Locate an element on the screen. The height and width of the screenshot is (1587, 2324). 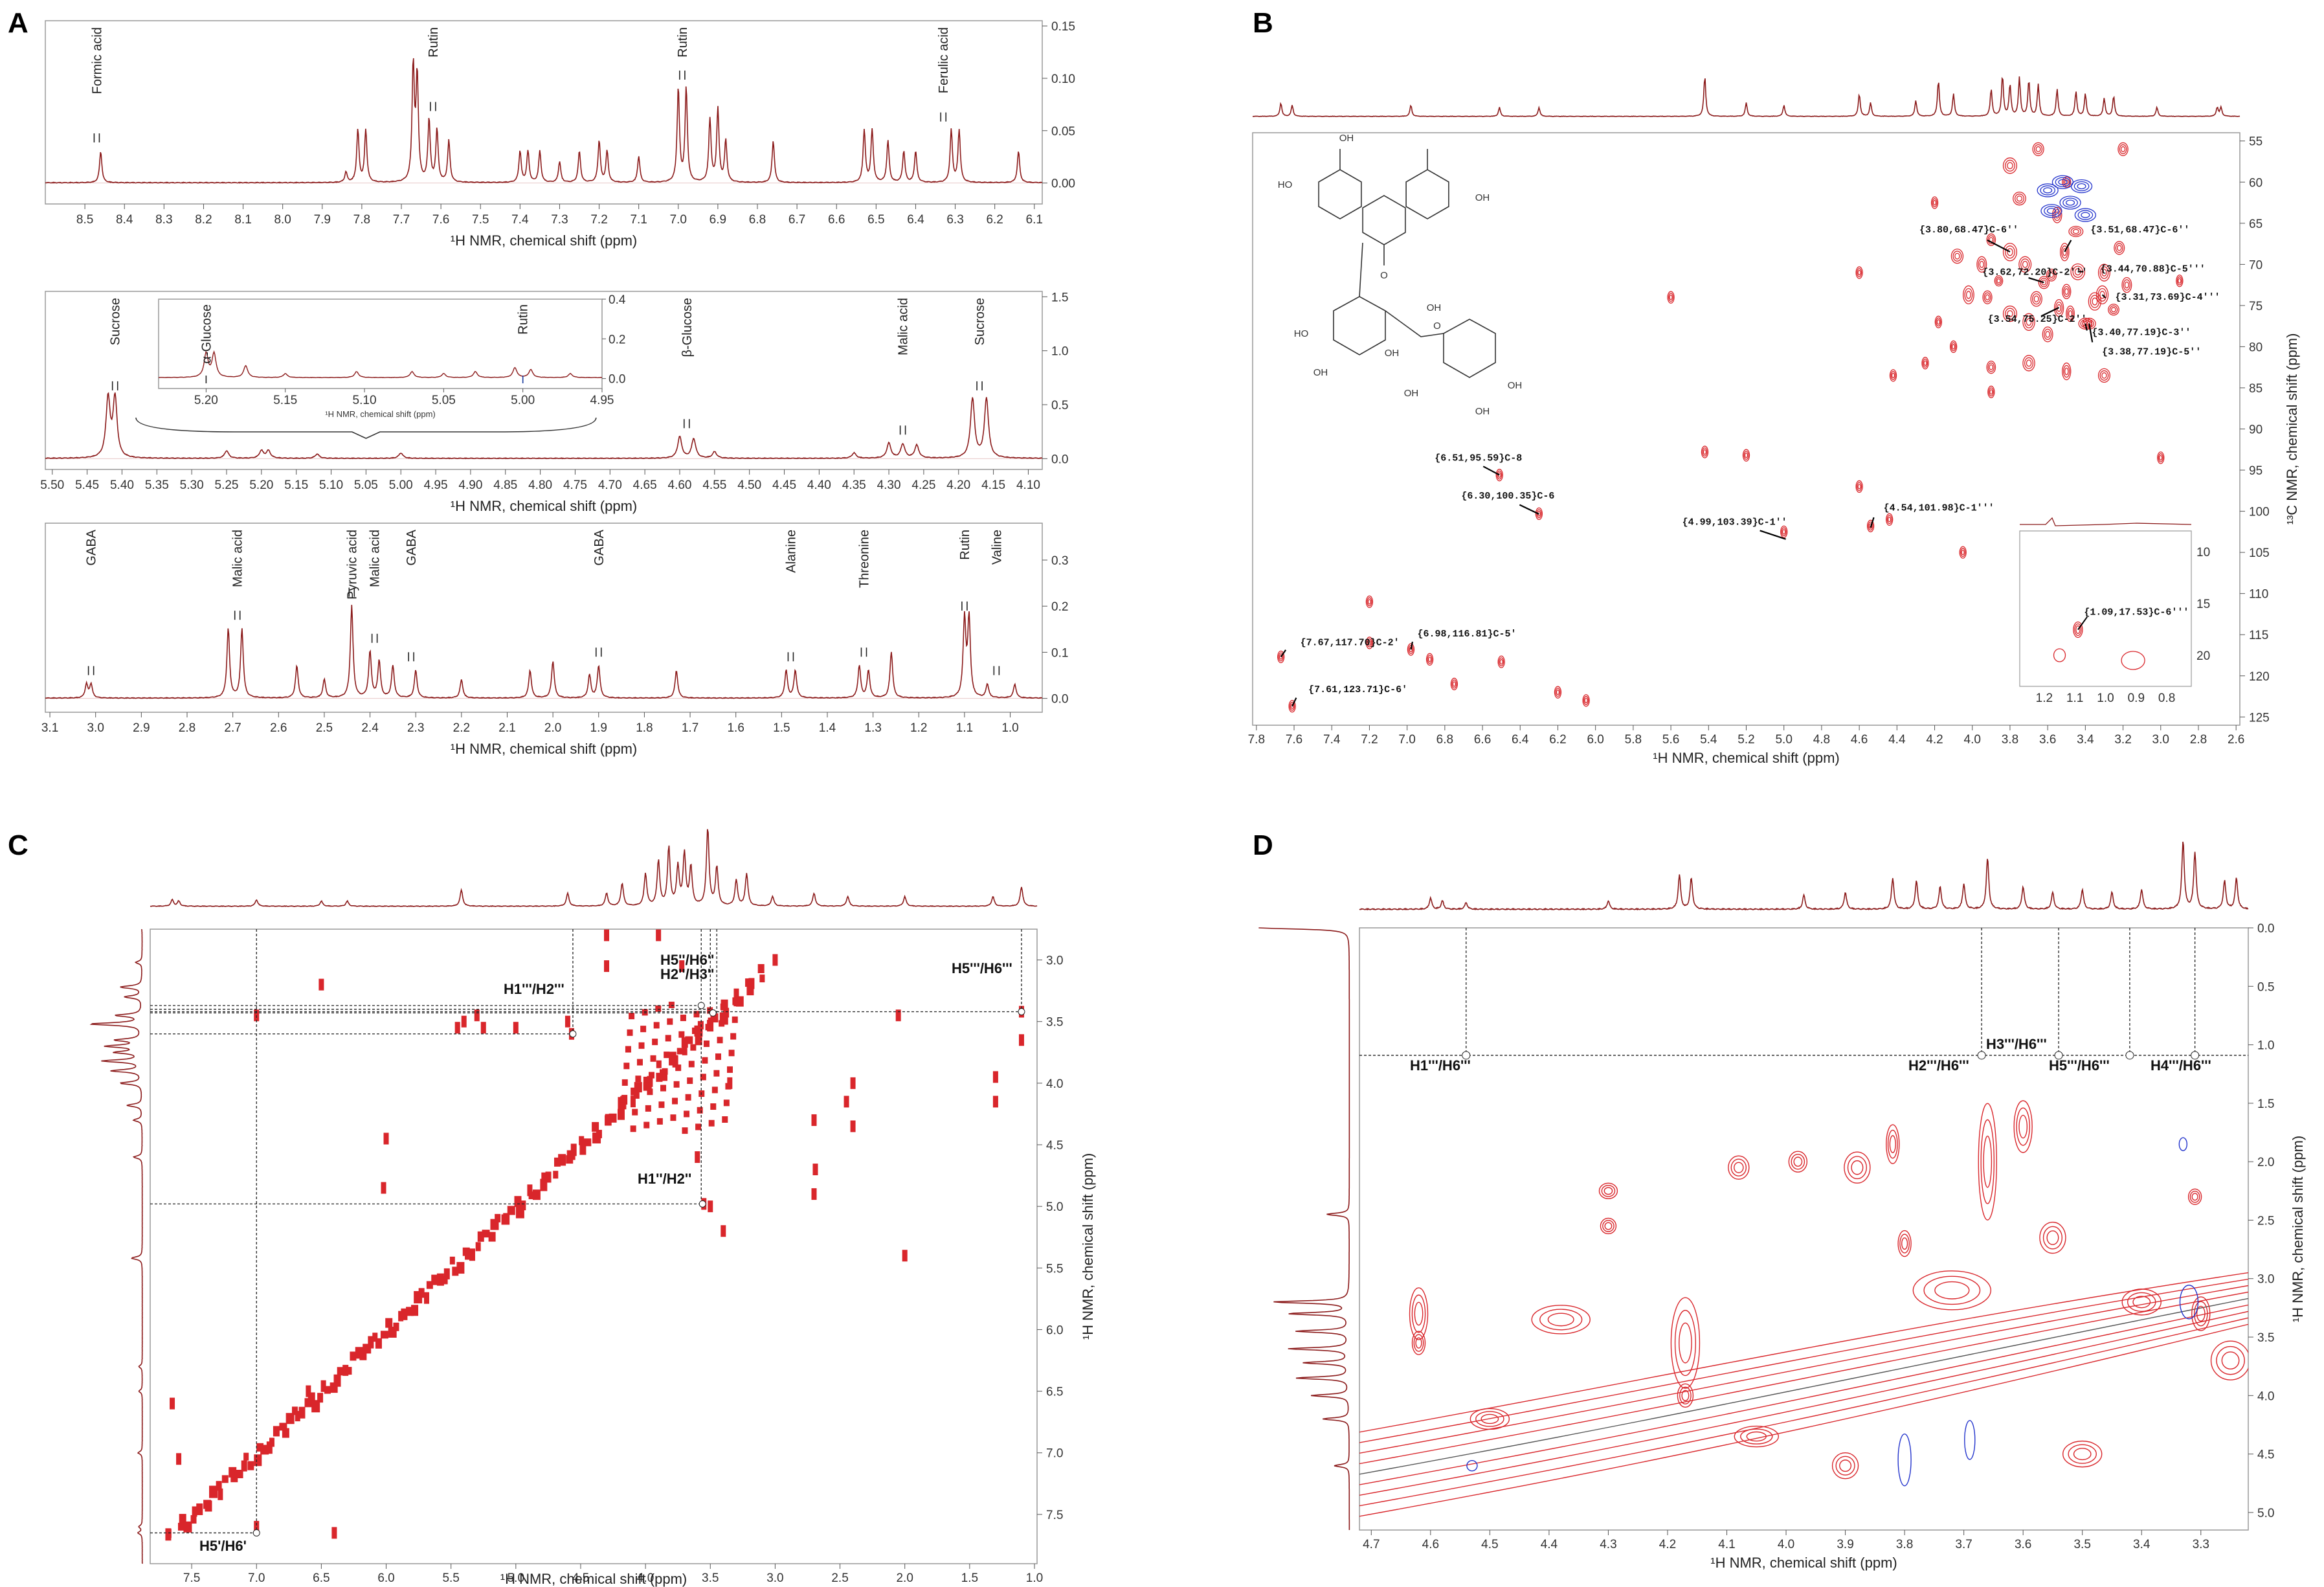
x-tick-label: 6.8 is located at coordinates (1444, 740).